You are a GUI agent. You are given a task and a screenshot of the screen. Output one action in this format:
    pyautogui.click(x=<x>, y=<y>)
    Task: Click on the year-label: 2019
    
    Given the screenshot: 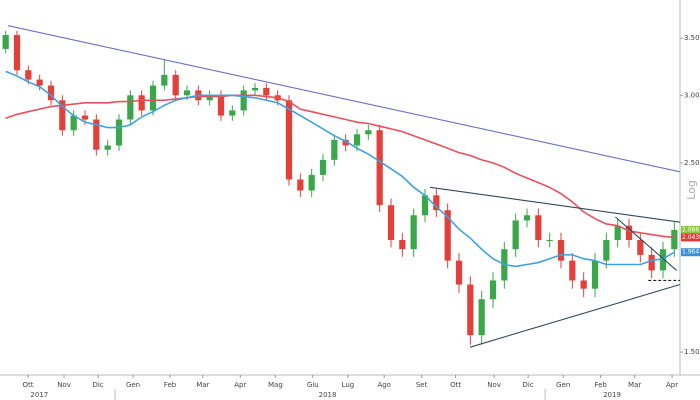 What is the action you would take?
    pyautogui.click(x=612, y=395)
    